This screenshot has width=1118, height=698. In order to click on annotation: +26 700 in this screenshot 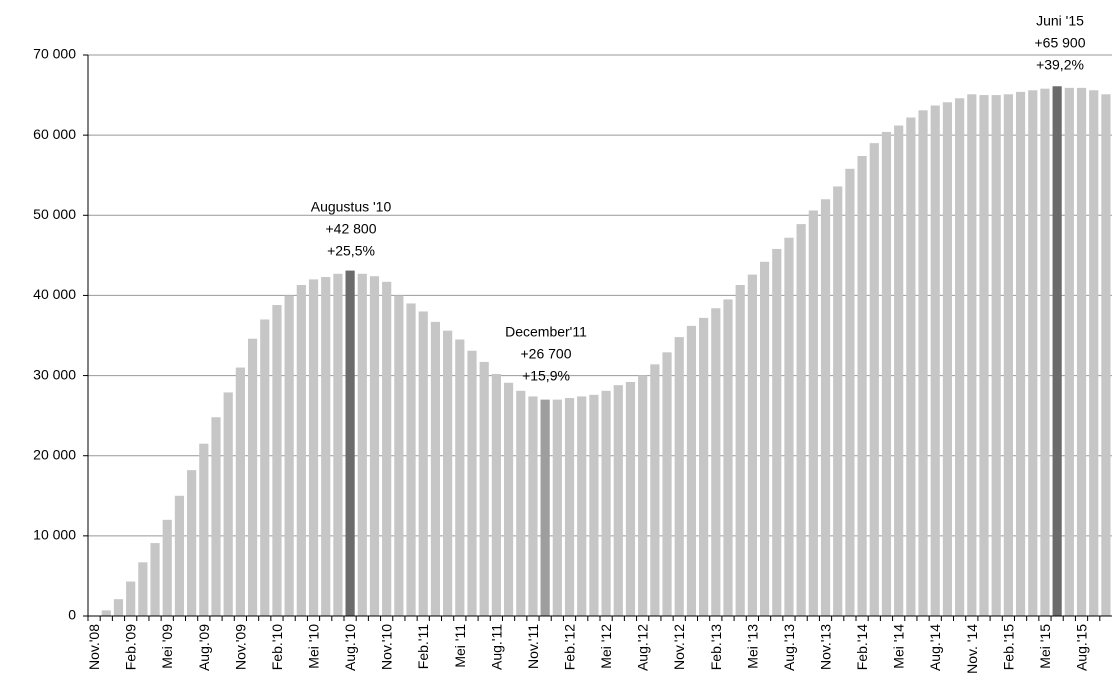, I will do `click(546, 354)`.